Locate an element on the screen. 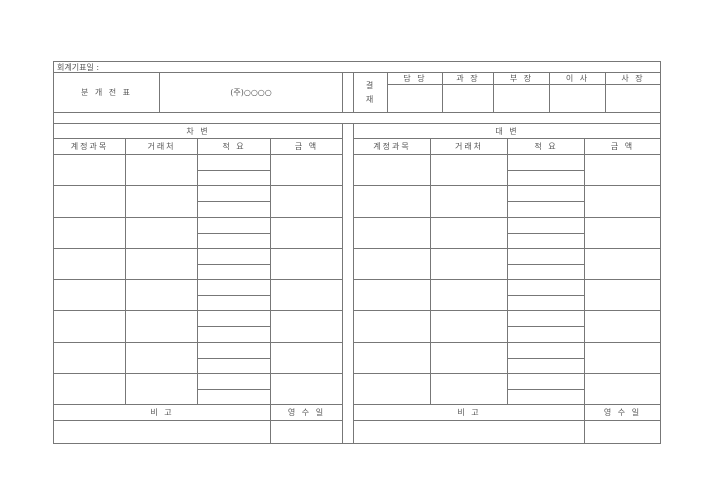 The height and width of the screenshot is (504, 713). credit-title: 대 변 is located at coordinates (507, 131).